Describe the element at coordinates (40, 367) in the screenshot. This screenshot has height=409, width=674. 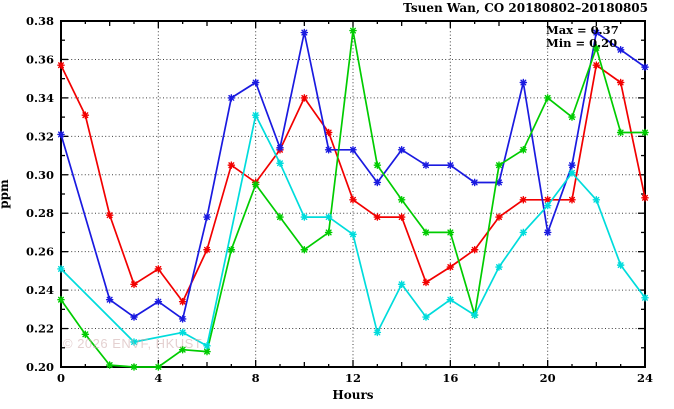
I see `y-tick-label: 0.20` at that location.